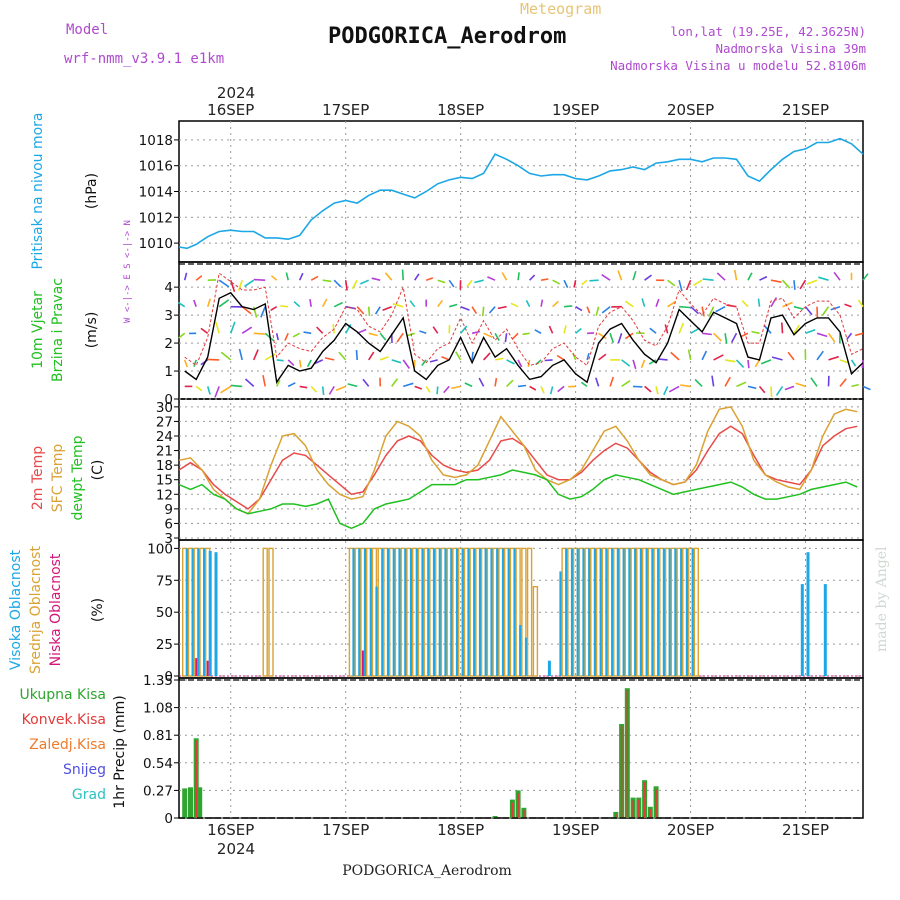  What do you see at coordinates (168, 510) in the screenshot?
I see `y-tick-label: 9` at bounding box center [168, 510].